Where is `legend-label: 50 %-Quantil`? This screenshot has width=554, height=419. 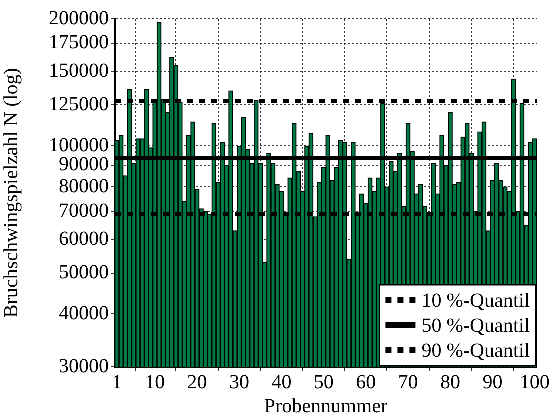 legend-label: 50 %-Quantil is located at coordinates (476, 325).